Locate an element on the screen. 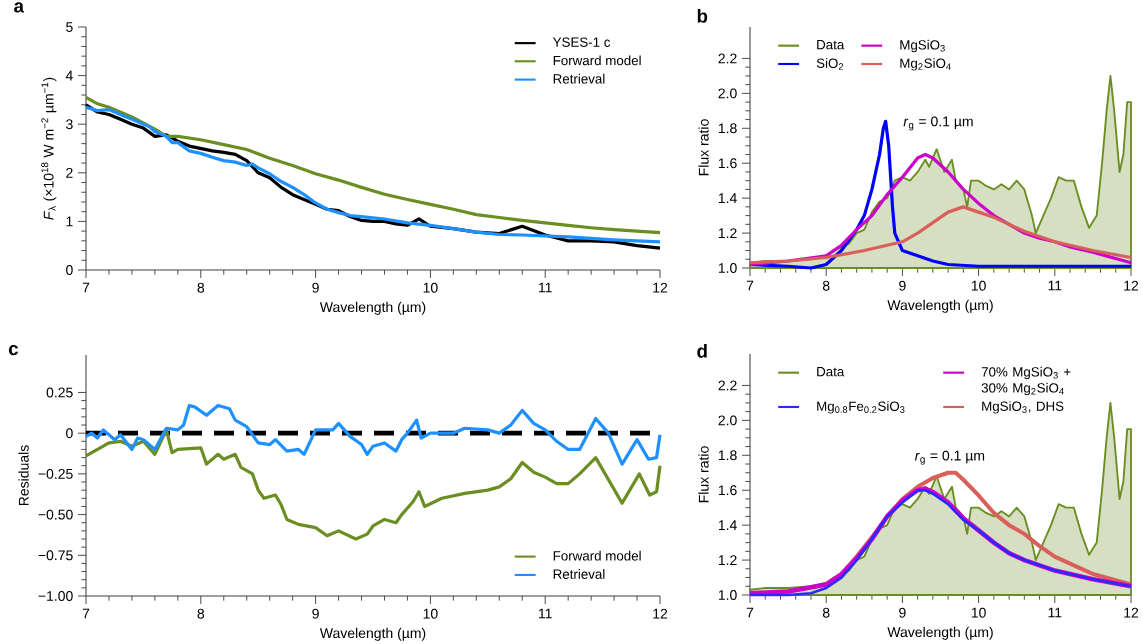 This screenshot has width=1142, height=644. chart-title: c is located at coordinates (13, 350).